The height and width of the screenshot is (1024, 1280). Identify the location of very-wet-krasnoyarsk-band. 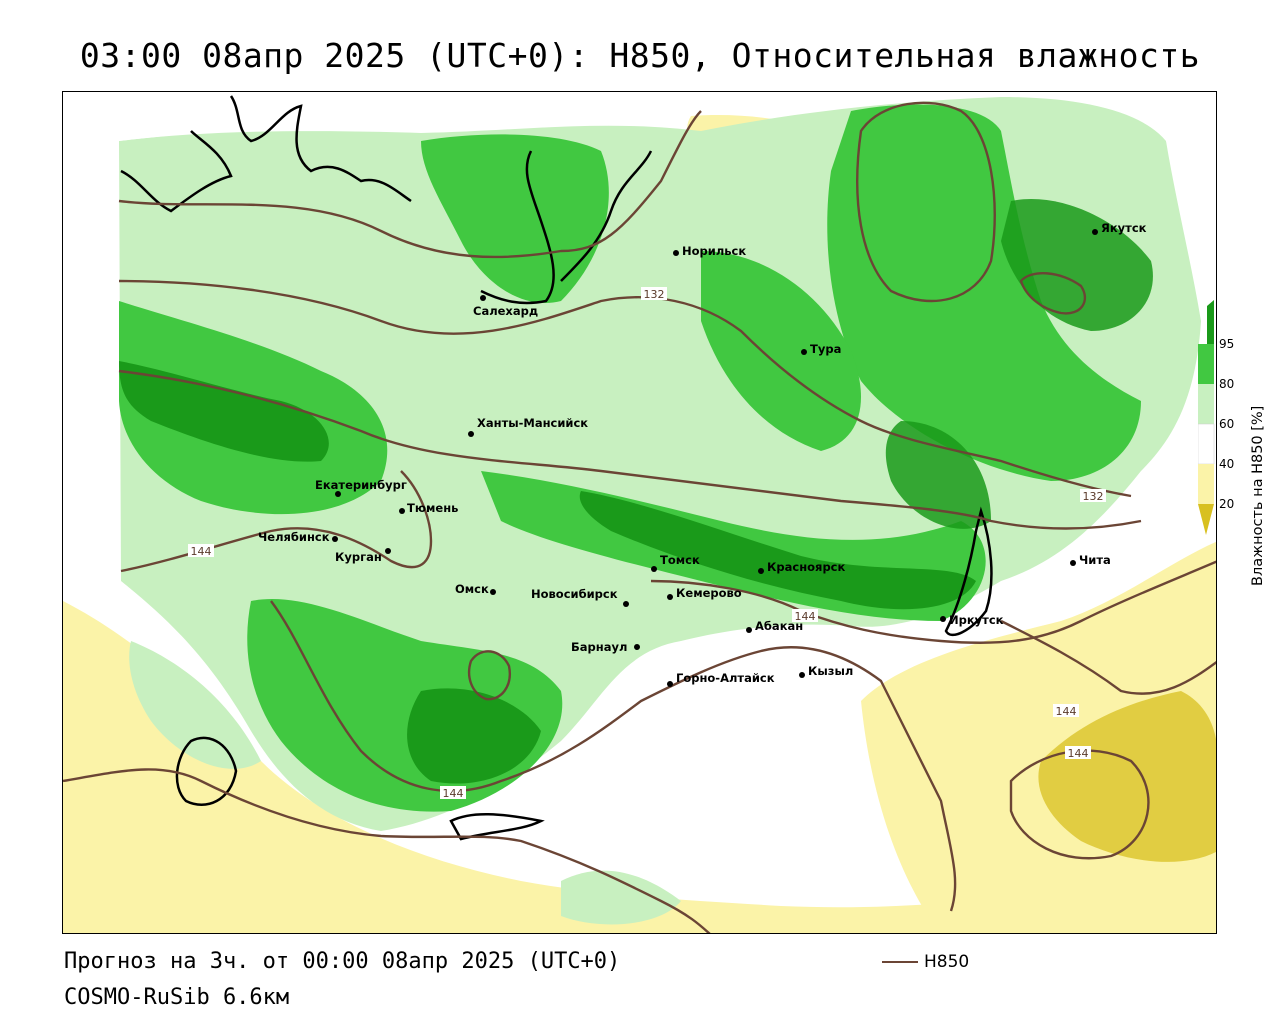
(777, 550).